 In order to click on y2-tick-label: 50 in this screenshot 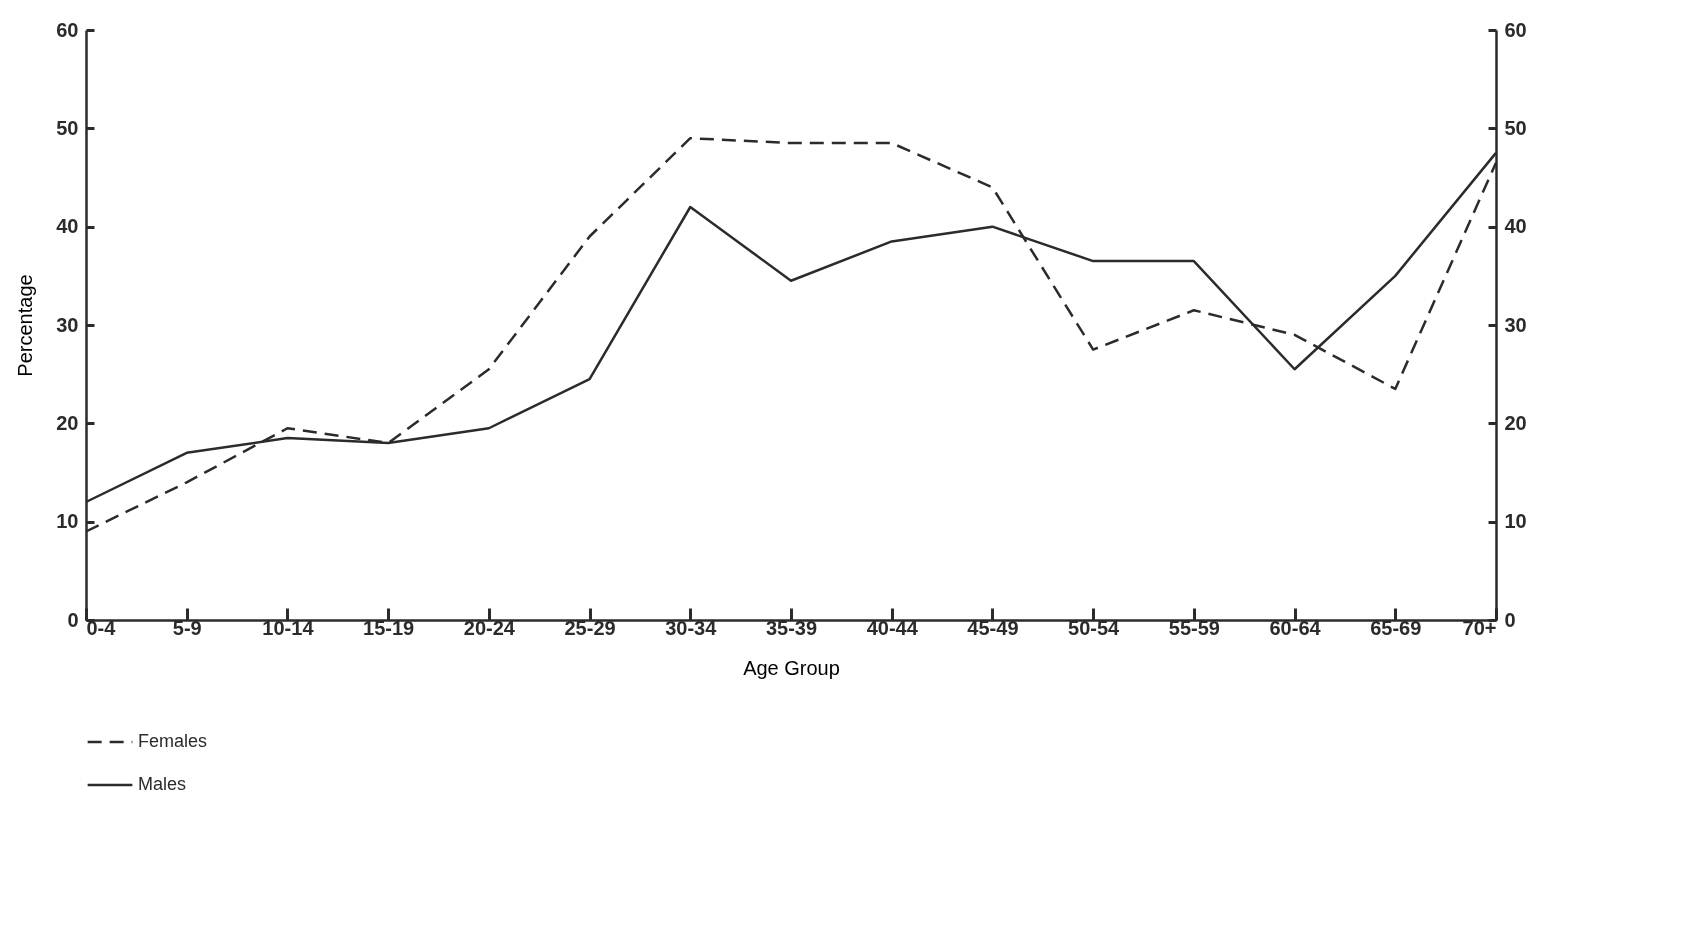, I will do `click(1515, 127)`.